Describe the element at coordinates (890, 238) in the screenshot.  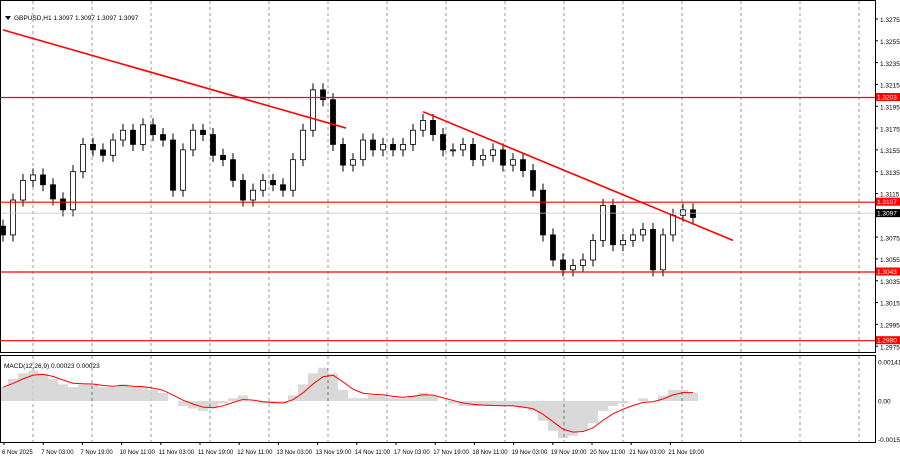
I see `y-tick-label: 1.3075` at that location.